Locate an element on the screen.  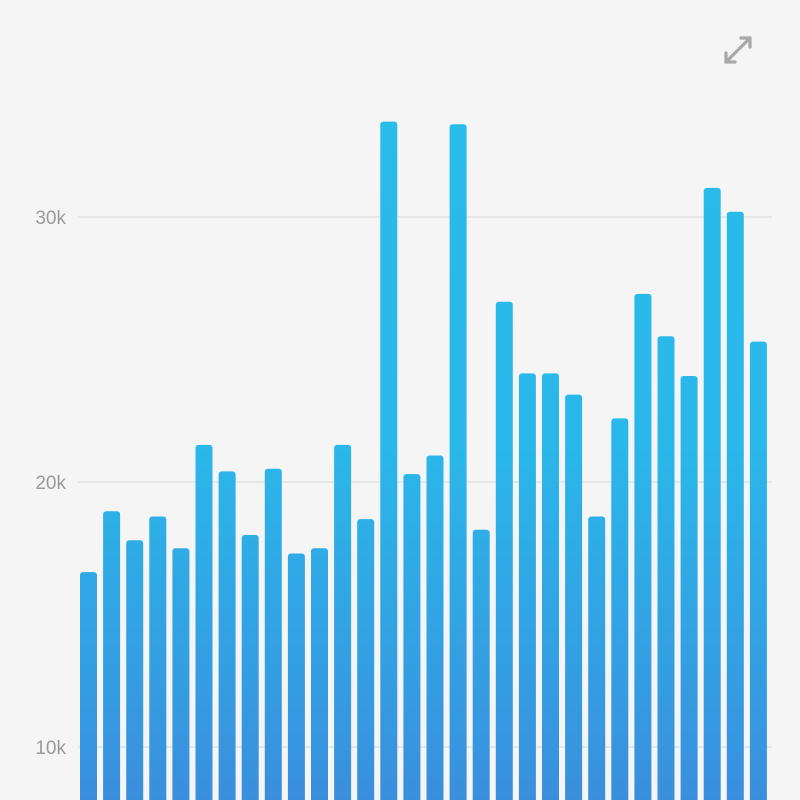
expand-button is located at coordinates (738, 50).